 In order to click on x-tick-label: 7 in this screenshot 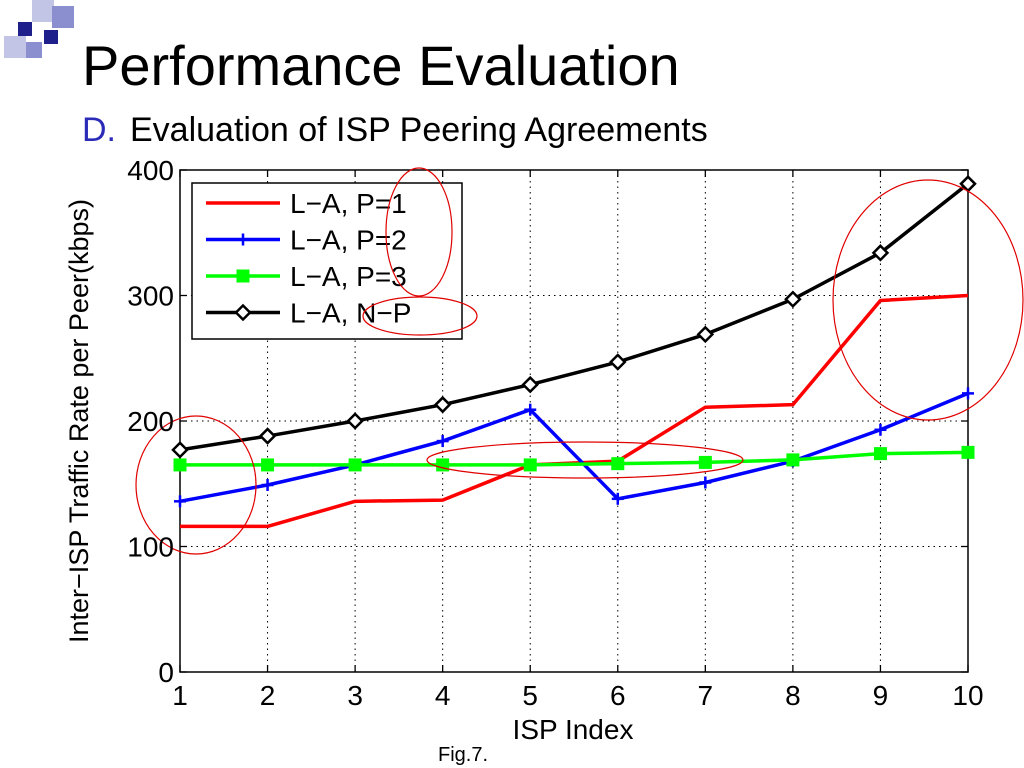, I will do `click(706, 695)`.